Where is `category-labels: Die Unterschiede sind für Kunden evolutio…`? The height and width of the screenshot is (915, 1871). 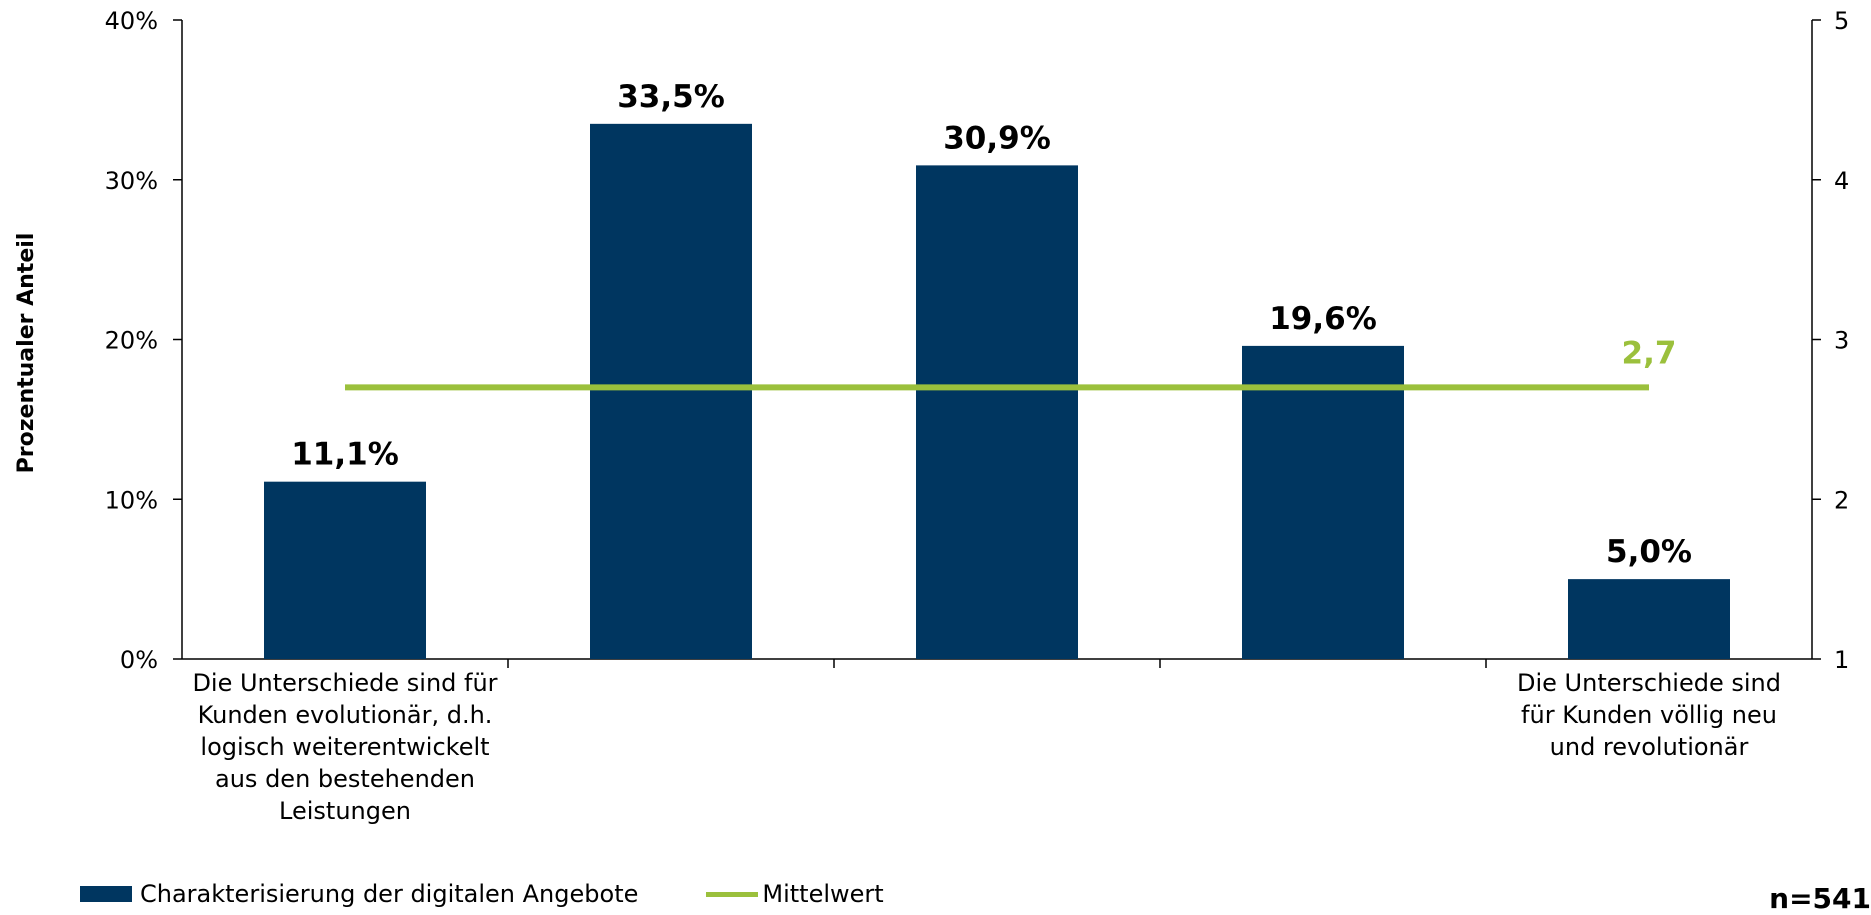
category-labels: Die Unterschiede sind für Kunden evolutio… is located at coordinates (986, 747).